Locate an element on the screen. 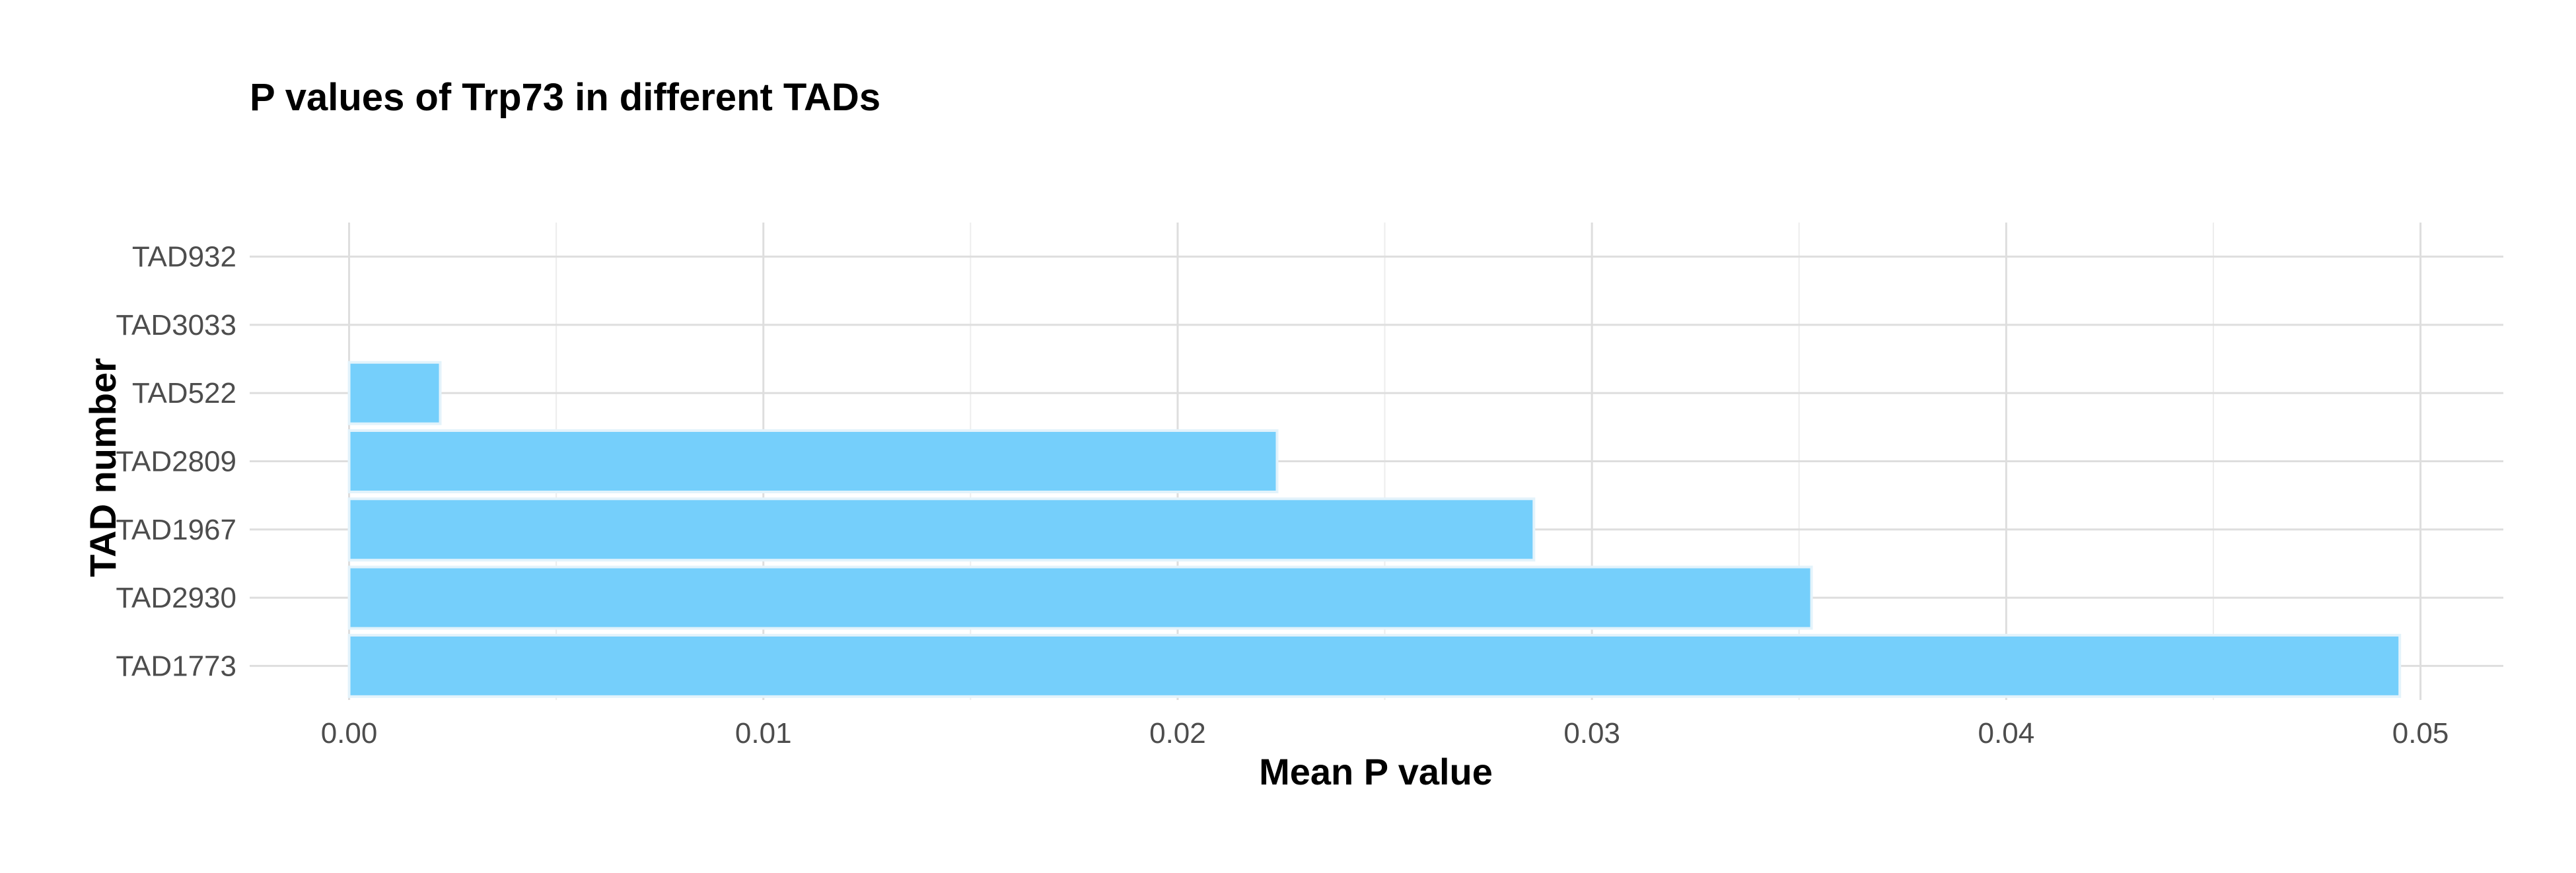 The image size is (2576, 873). x-axis-title: Mean P value is located at coordinates (1376, 771).